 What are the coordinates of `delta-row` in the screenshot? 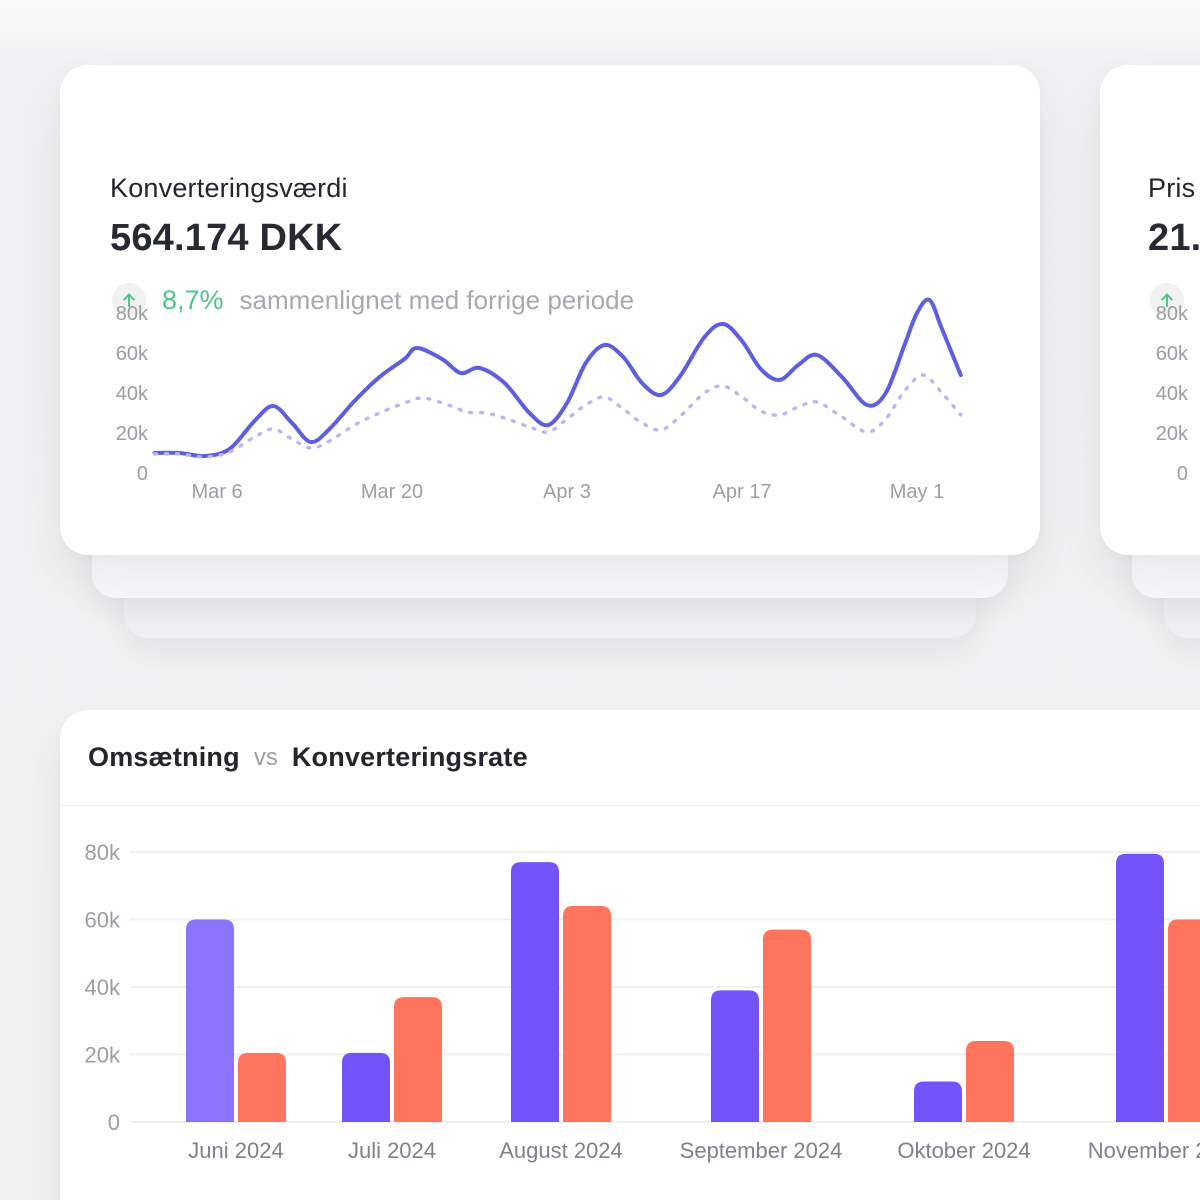 It's located at (1167, 300).